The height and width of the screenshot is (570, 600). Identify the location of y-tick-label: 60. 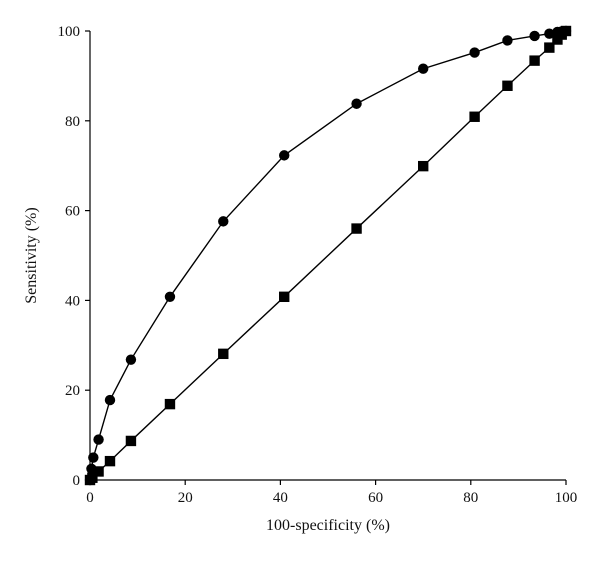
(72, 212).